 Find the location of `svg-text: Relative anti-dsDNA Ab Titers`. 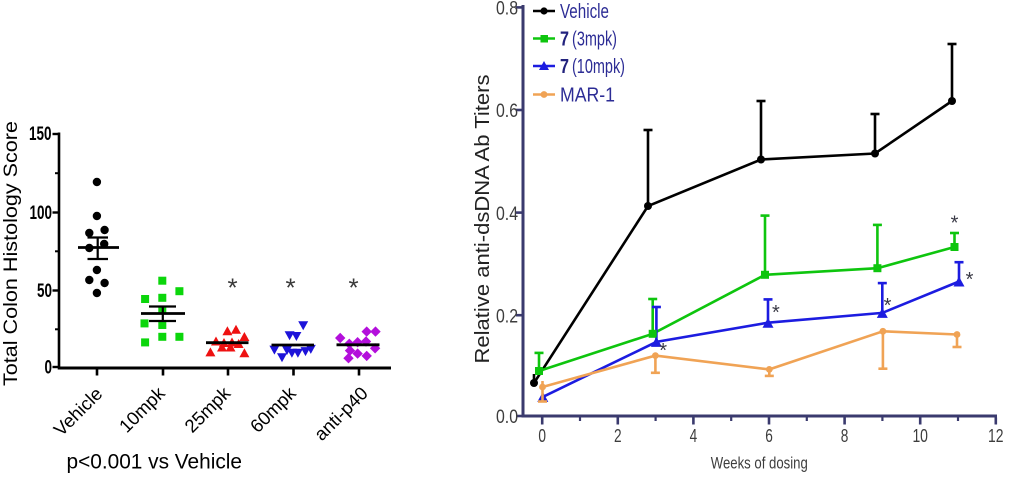

svg-text: Relative anti-dsDNA Ab Titers is located at coordinates (483, 219).